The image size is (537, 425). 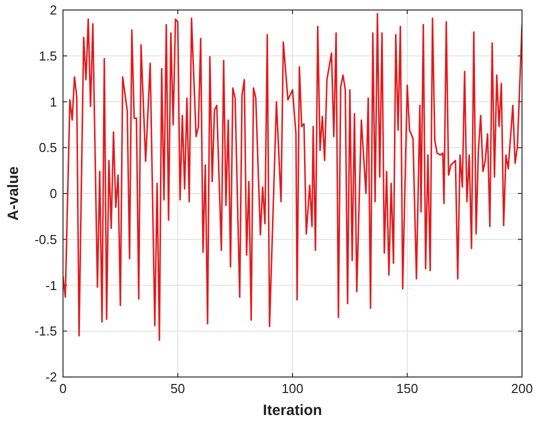 What do you see at coordinates (63, 388) in the screenshot?
I see `x-tick-label: 0` at bounding box center [63, 388].